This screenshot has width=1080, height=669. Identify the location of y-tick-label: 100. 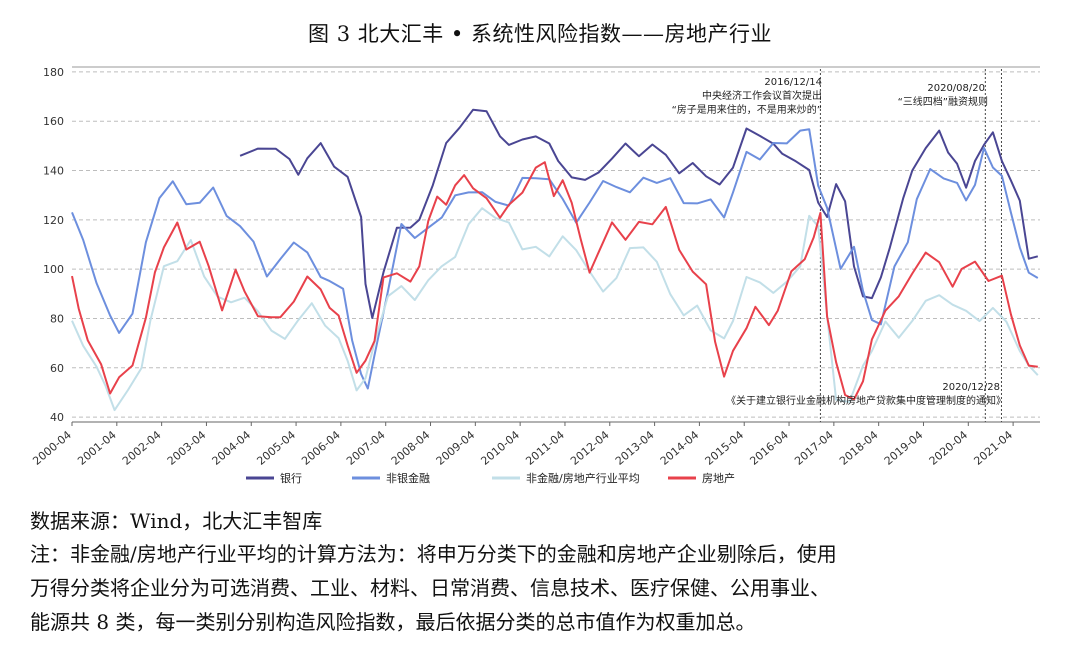
(53, 269).